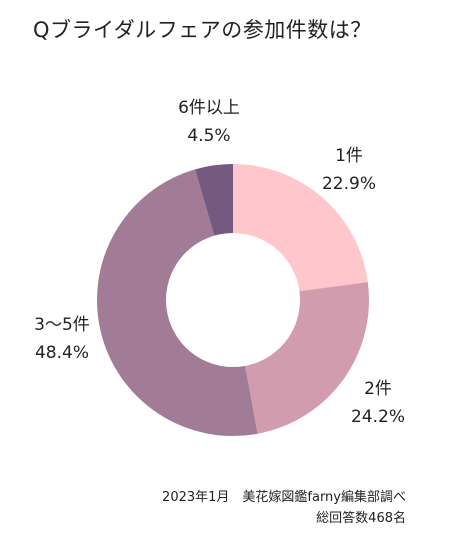 This screenshot has width=452, height=550. What do you see at coordinates (284, 508) in the screenshot?
I see `chart-footer: 2023年1月 美花嫁図鑑farny編集部調べ 総回答数468名` at bounding box center [284, 508].